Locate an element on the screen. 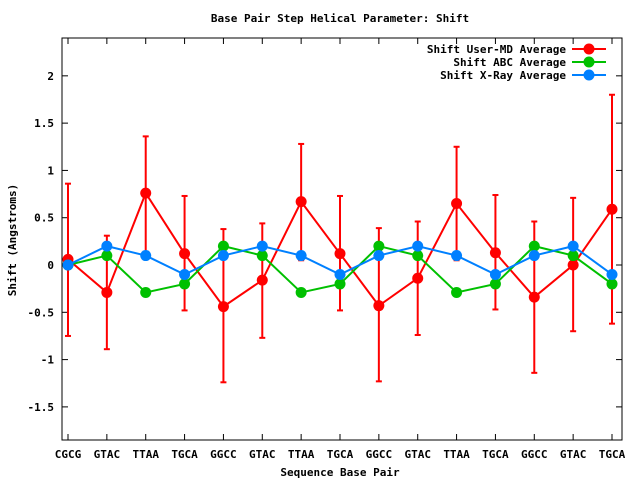 This screenshot has height=484, width=640. y-tick-label: 1 is located at coordinates (50, 170).